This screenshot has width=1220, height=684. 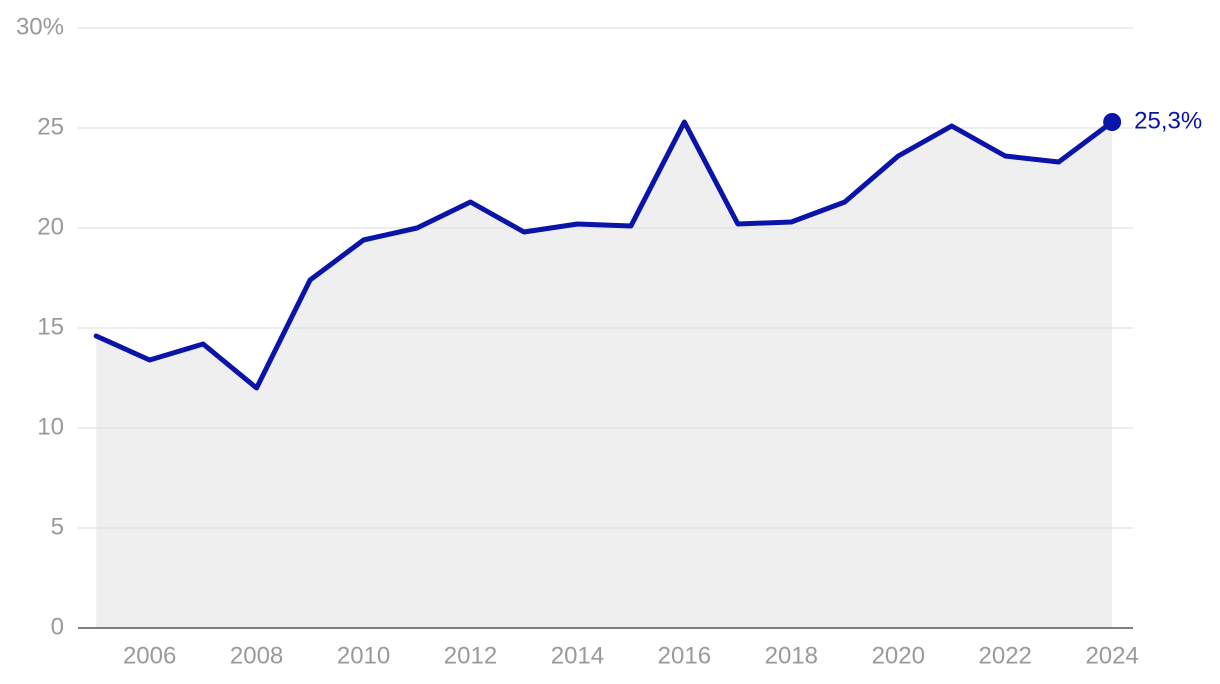 What do you see at coordinates (363, 655) in the screenshot?
I see `x-tick-label: 2010` at bounding box center [363, 655].